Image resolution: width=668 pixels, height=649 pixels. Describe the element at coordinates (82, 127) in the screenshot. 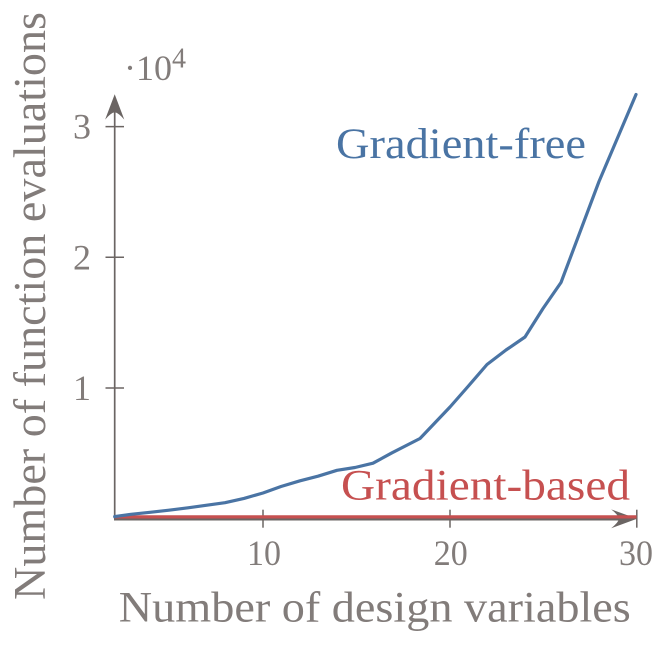

I see `svg-text: 3` at that location.